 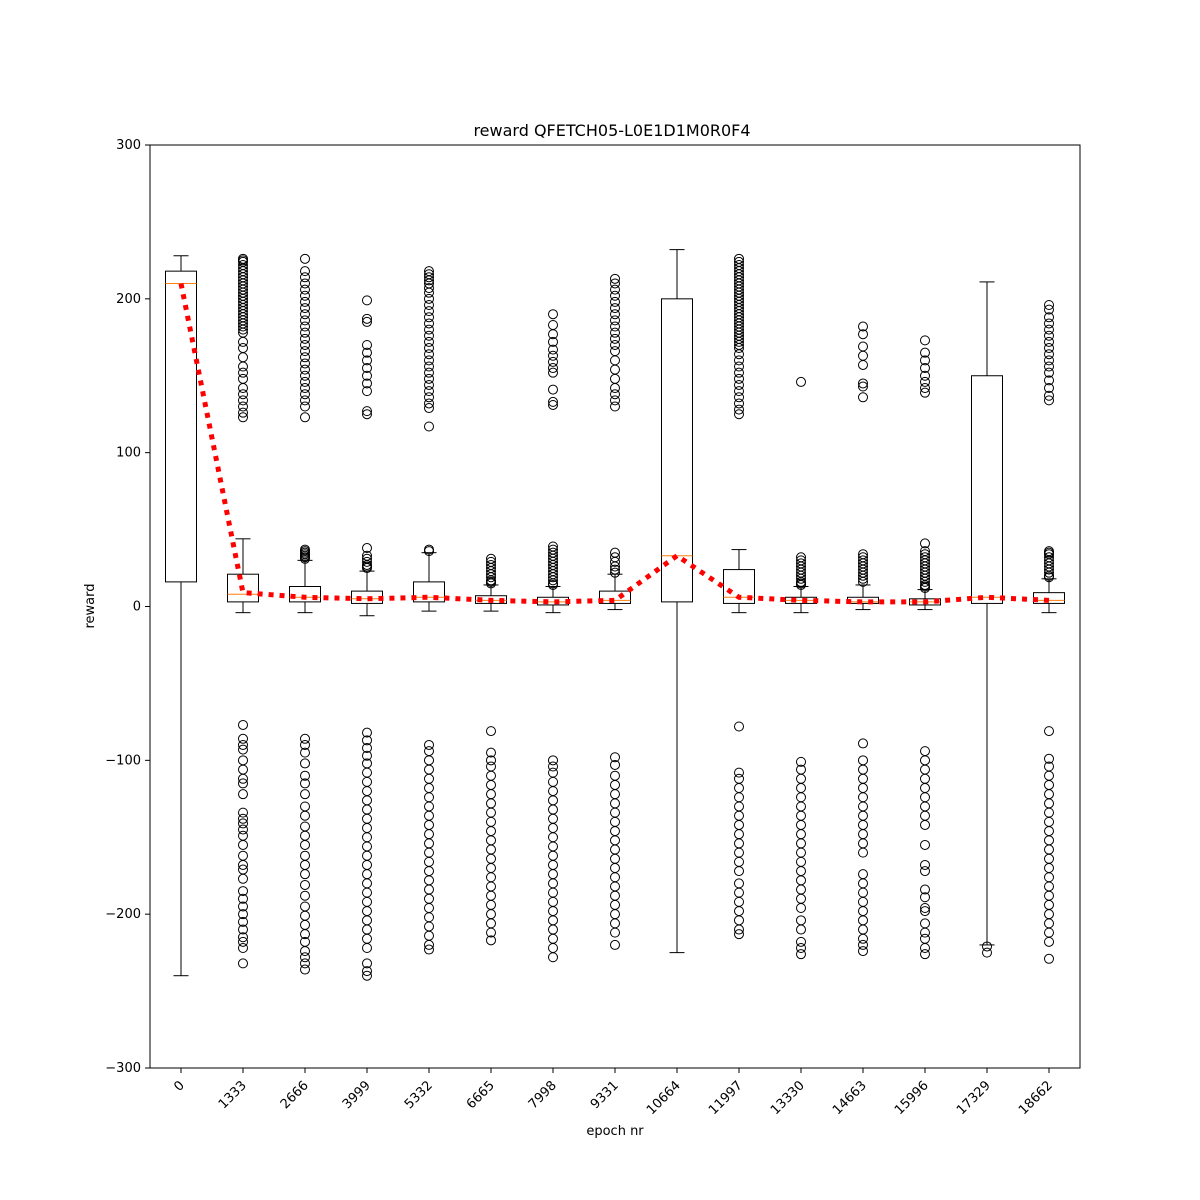 I want to click on y-tick-label: 100, so click(x=128, y=453).